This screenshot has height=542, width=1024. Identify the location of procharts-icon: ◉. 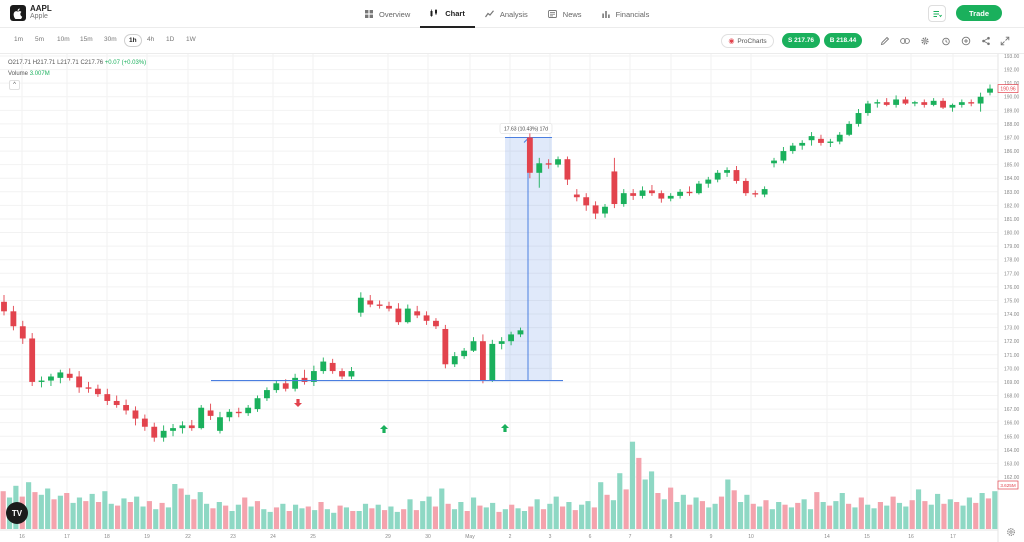
(731, 41).